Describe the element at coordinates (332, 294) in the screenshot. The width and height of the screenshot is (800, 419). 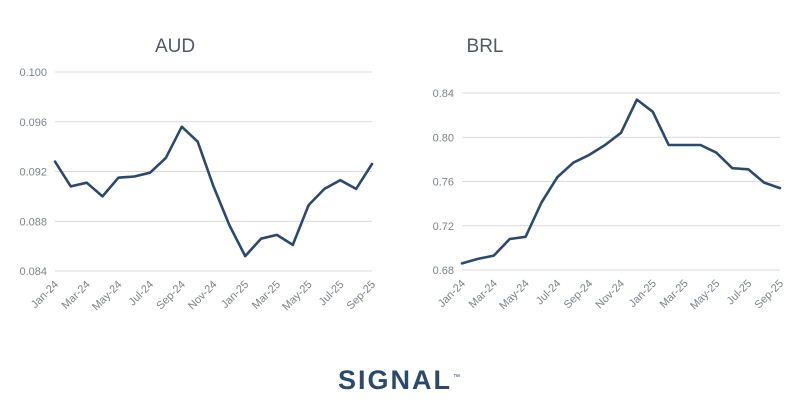
I see `aud-x-tick-label: Jul-25` at that location.